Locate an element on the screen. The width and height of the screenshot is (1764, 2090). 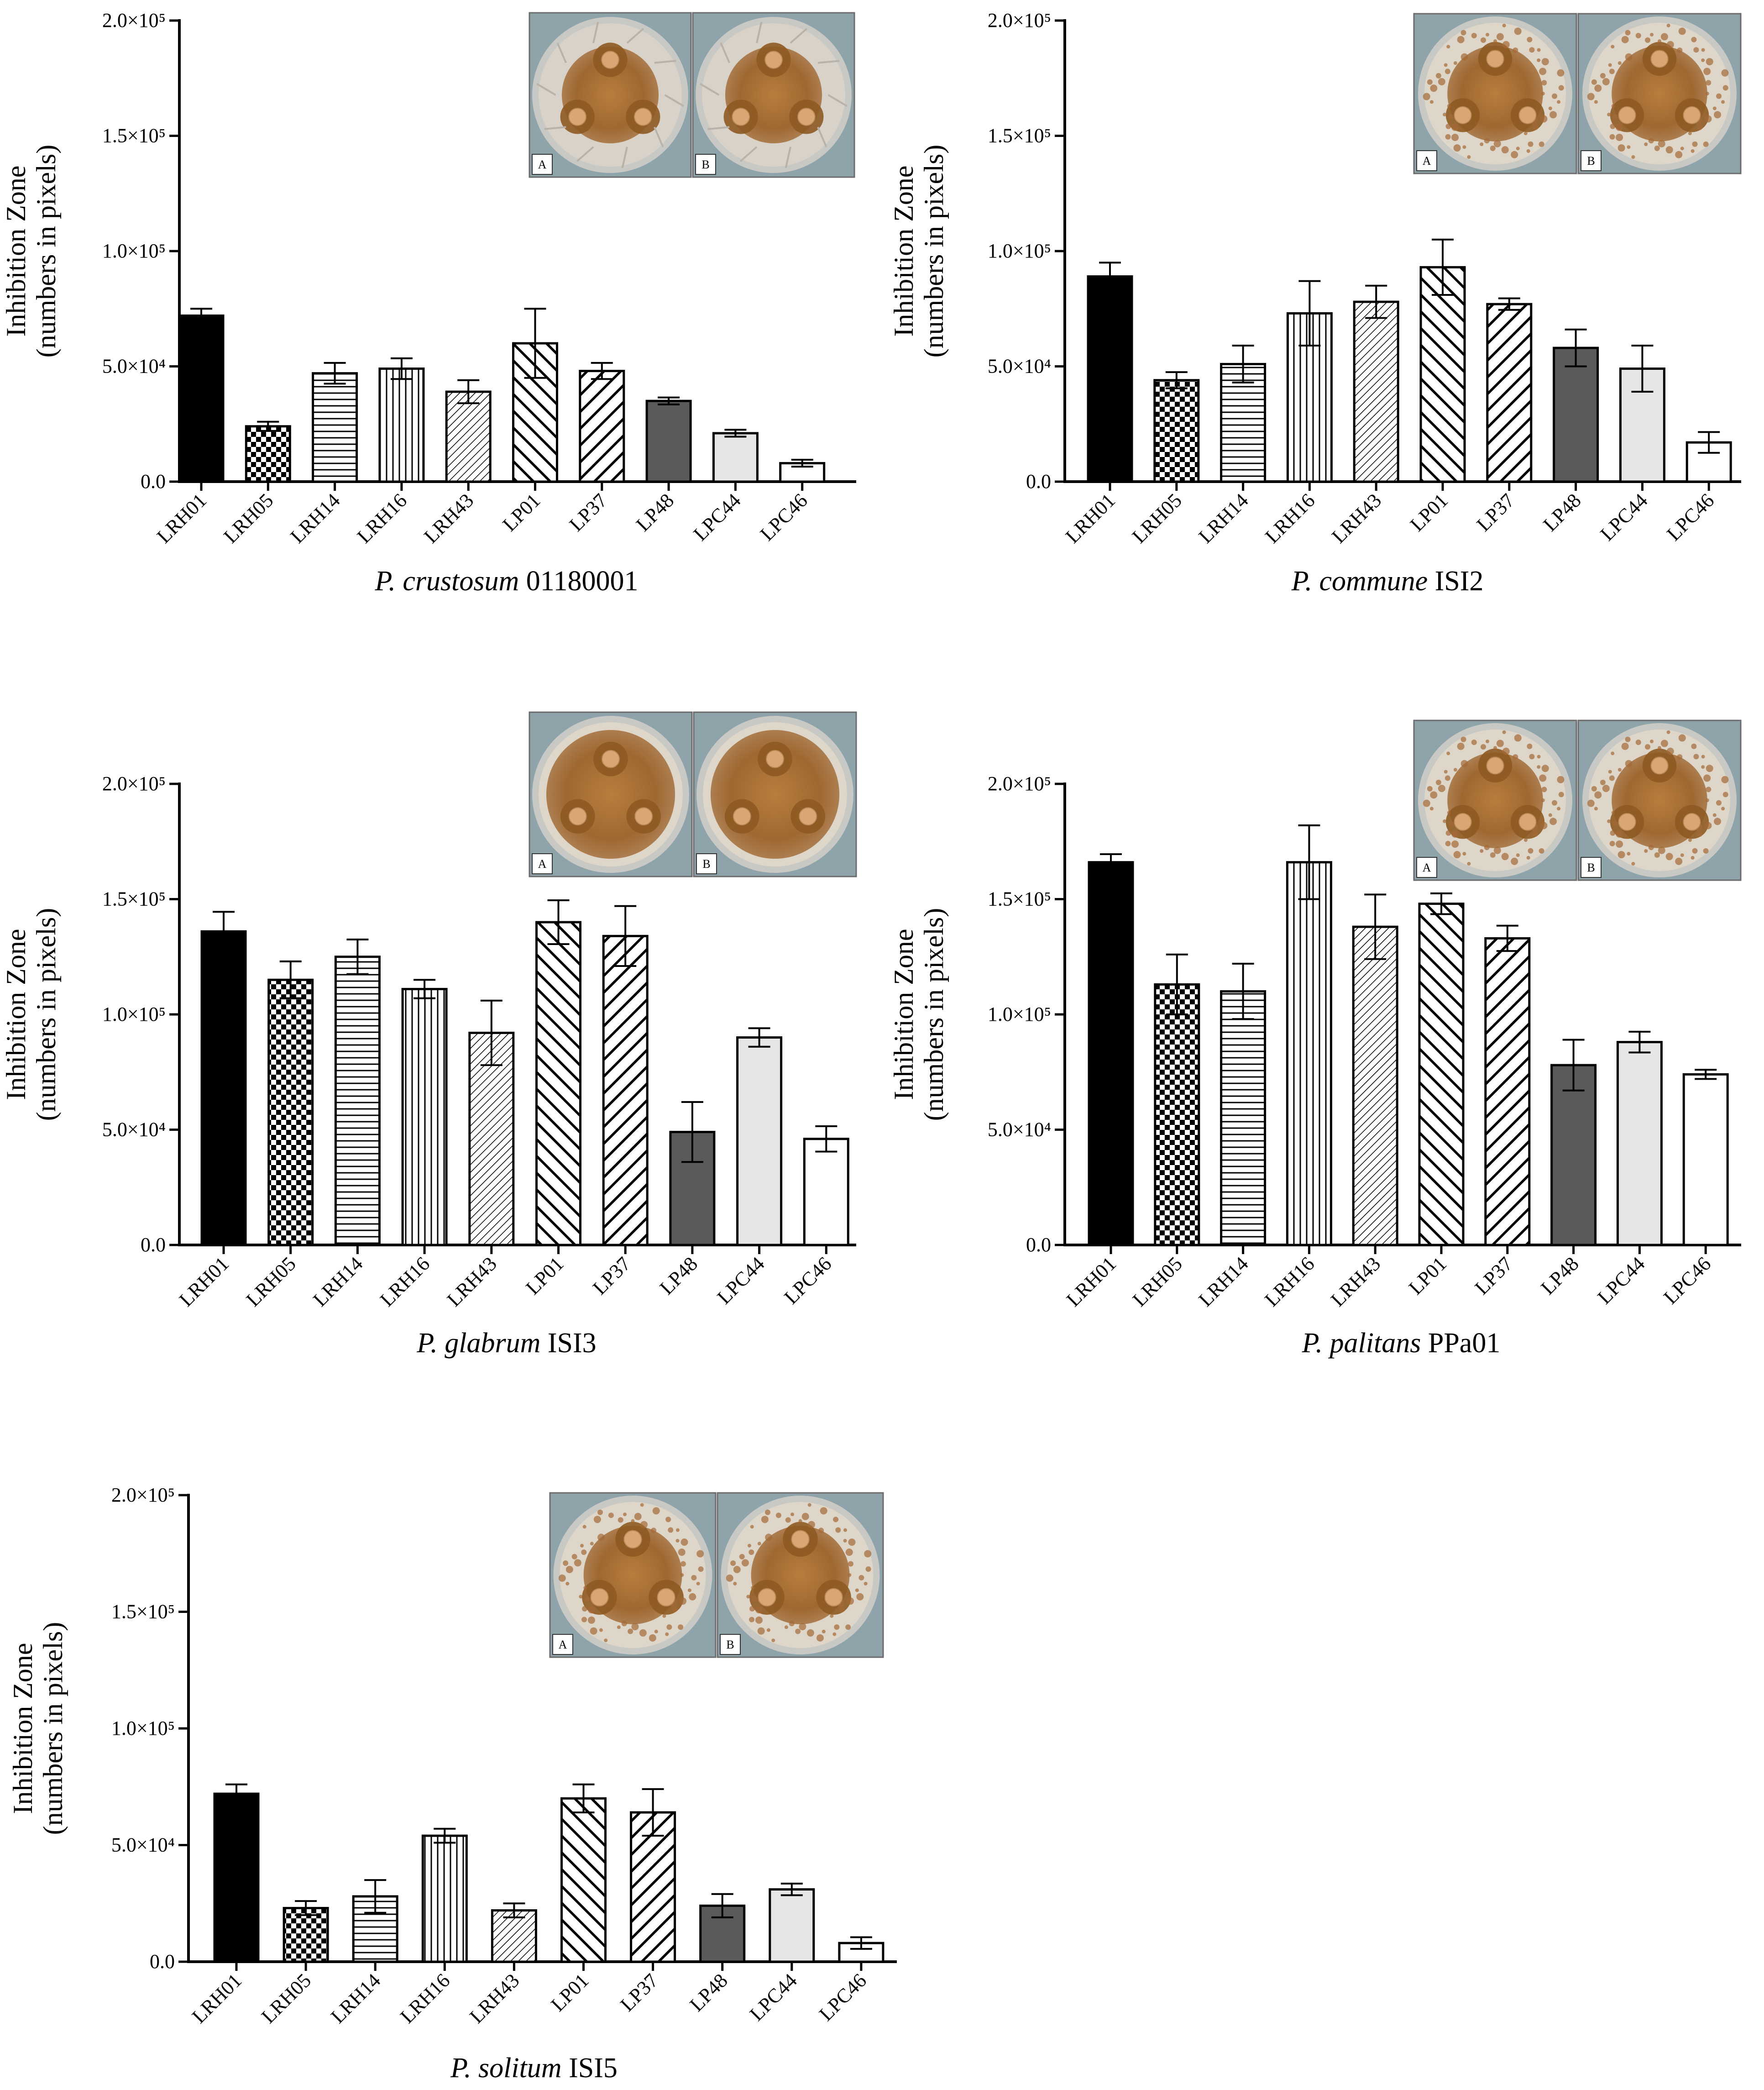
x-tick-label: LP37 is located at coordinates (1496, 512).